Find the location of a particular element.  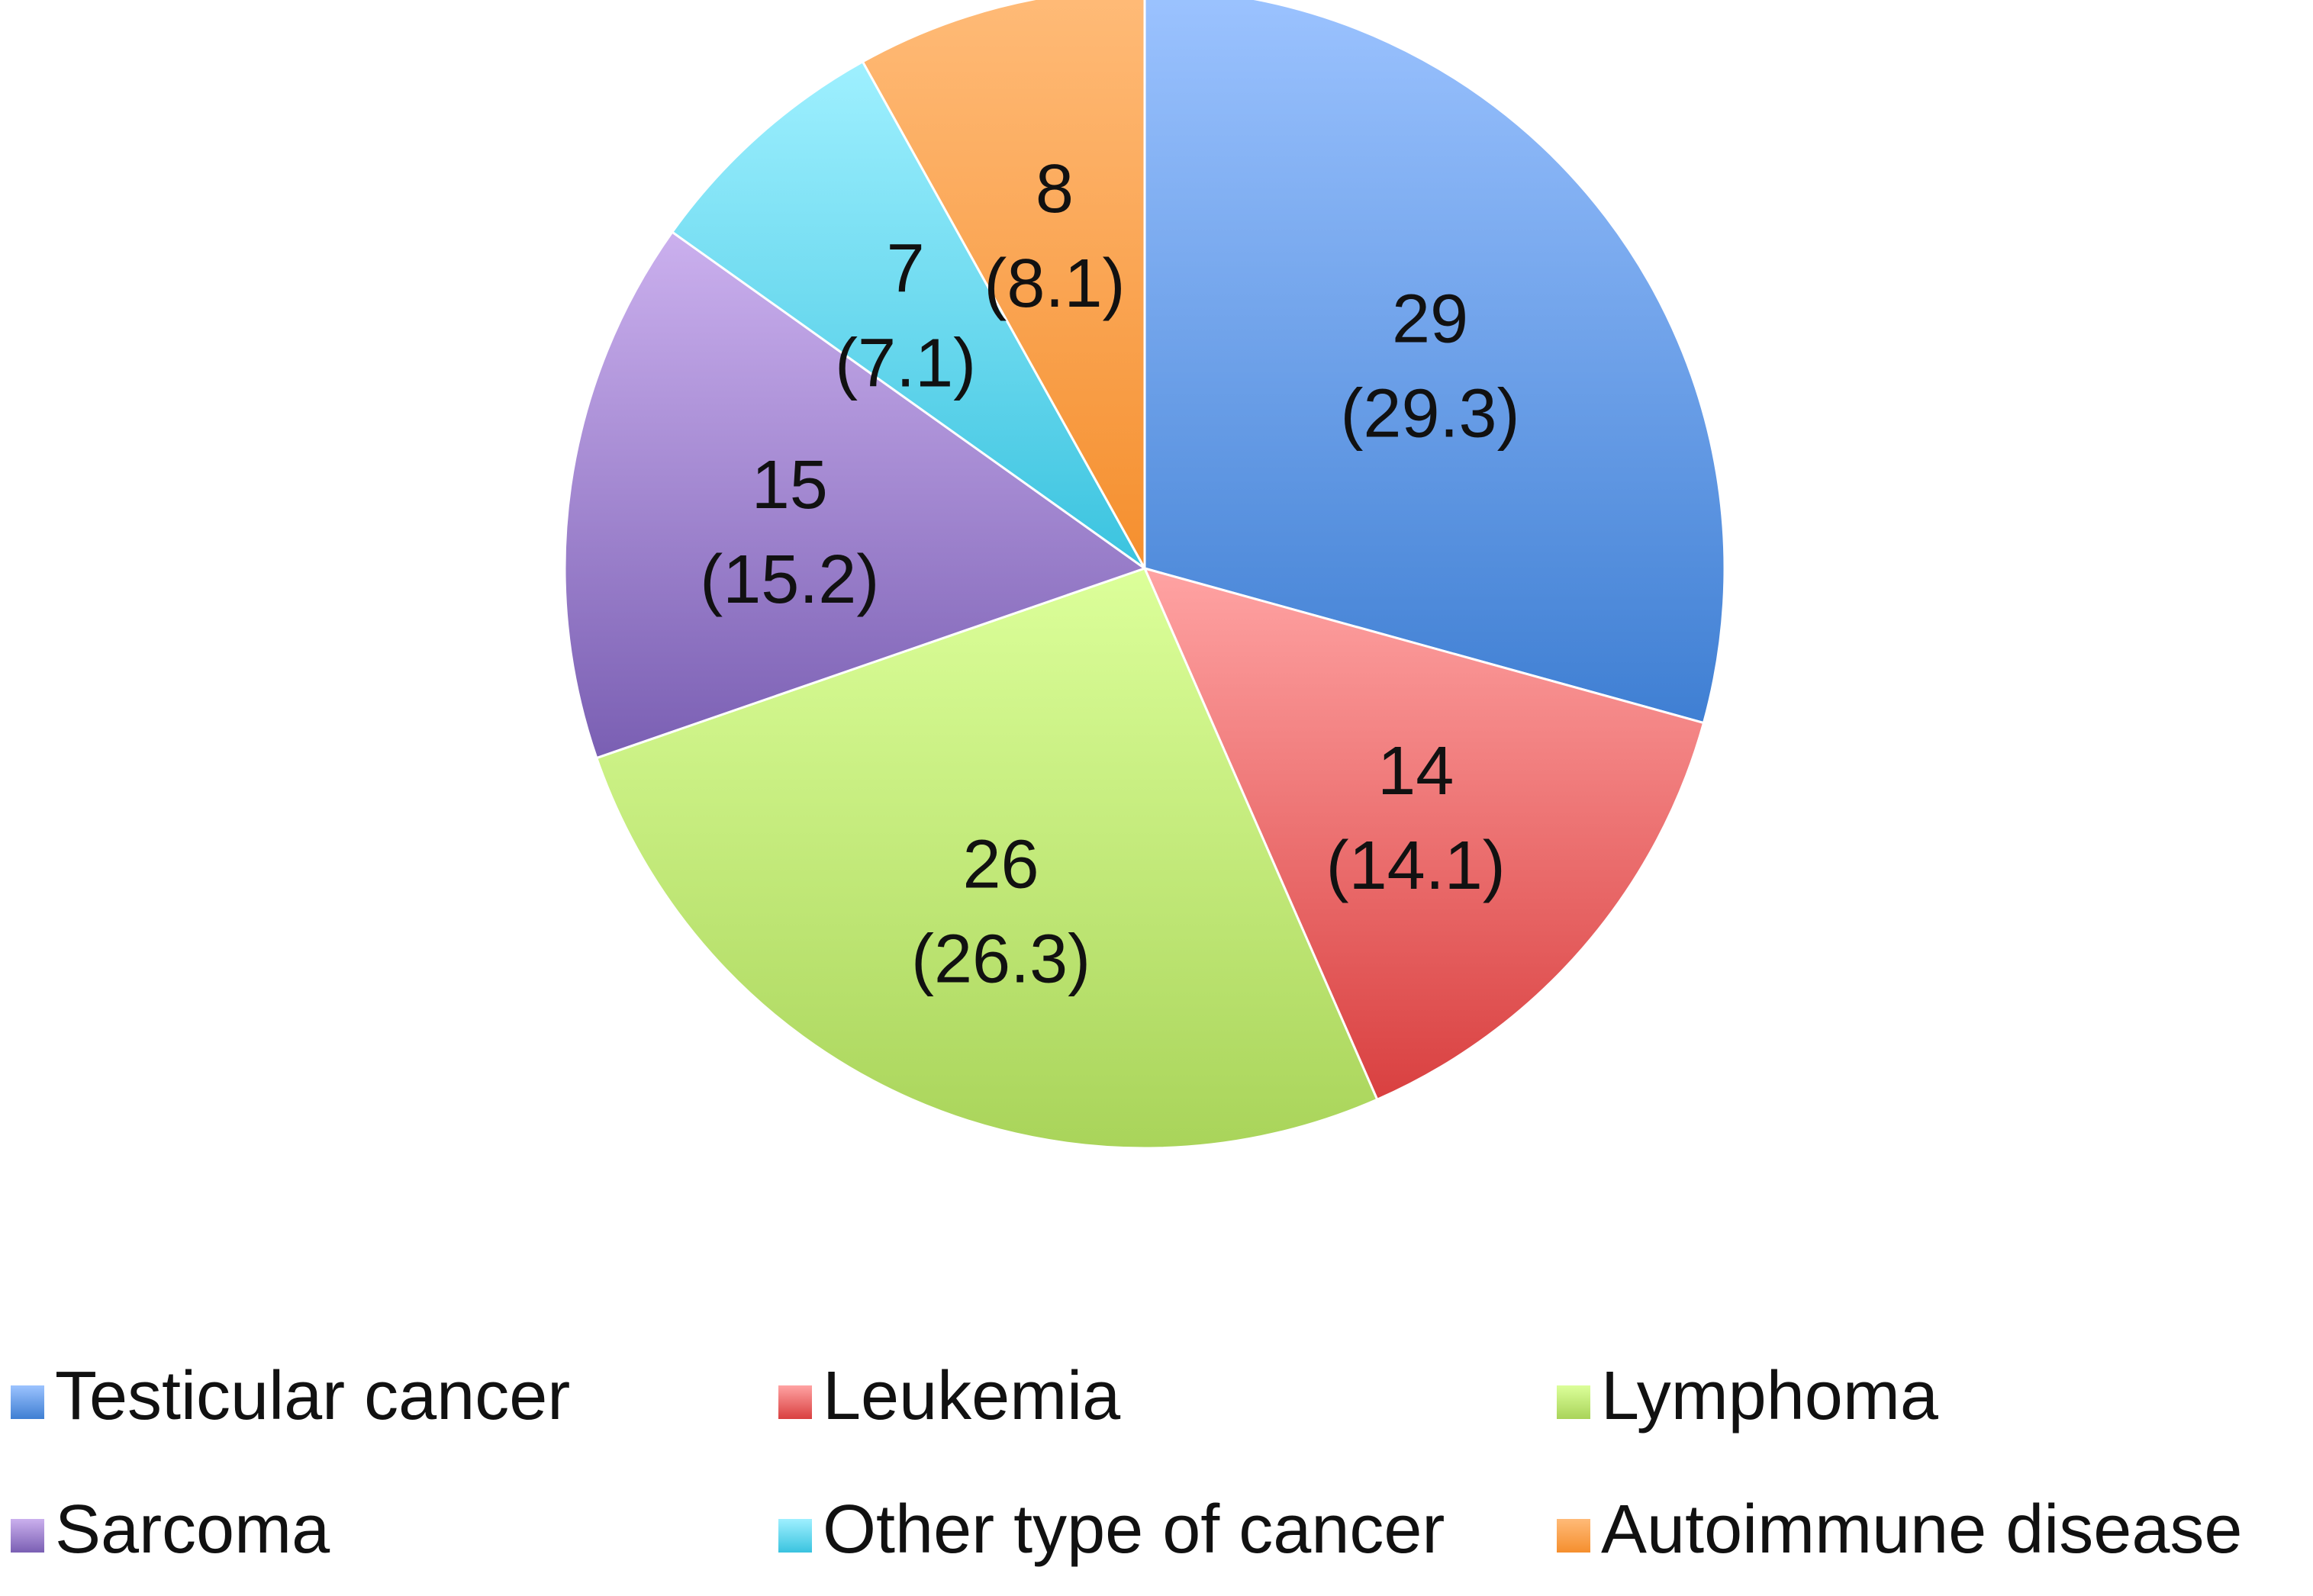

slice-percent-label-lymphoma: (26.3) is located at coordinates (1000, 960).